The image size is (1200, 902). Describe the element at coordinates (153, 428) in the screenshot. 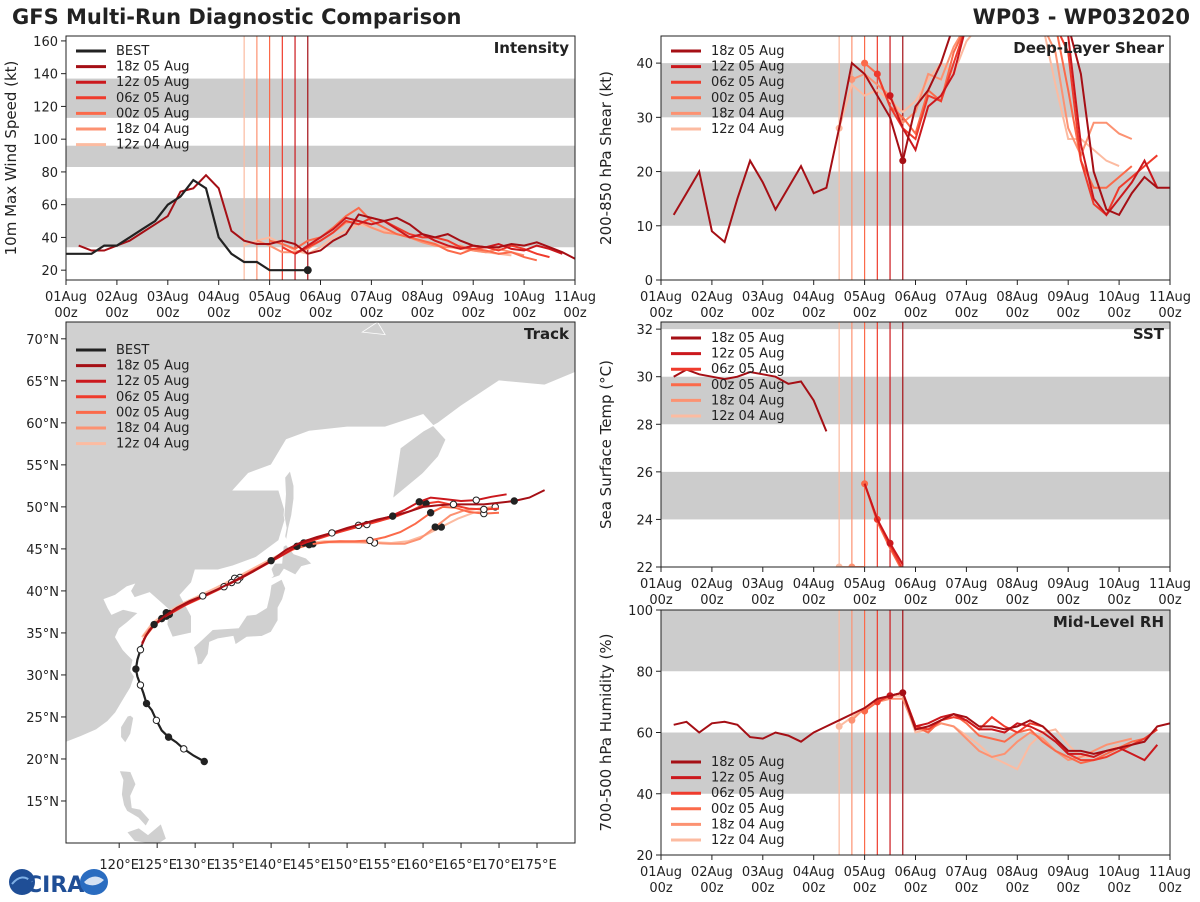

I see `legend-label: 18z 04 Aug` at that location.